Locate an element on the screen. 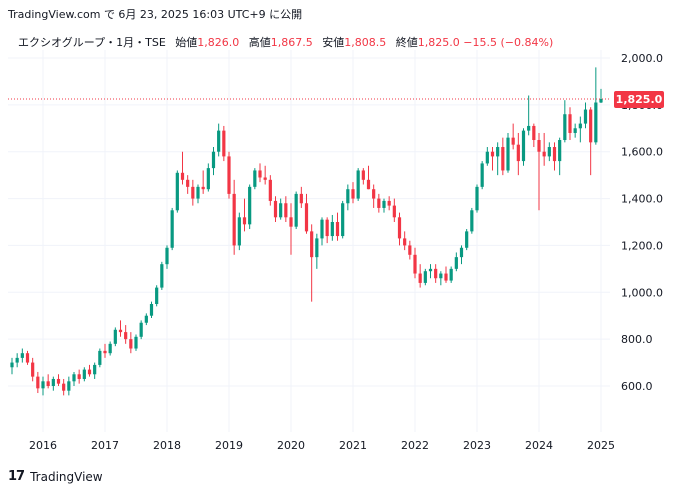 This screenshot has width=684, height=495. y-tick-label: 1,000.0 is located at coordinates (642, 292).